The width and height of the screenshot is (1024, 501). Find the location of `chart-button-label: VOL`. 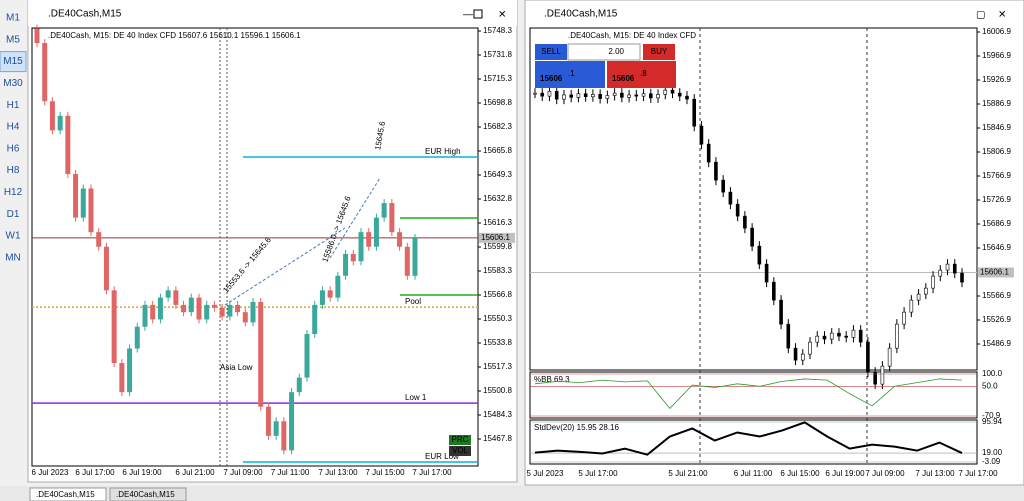

chart-button-label: VOL is located at coordinates (460, 450).